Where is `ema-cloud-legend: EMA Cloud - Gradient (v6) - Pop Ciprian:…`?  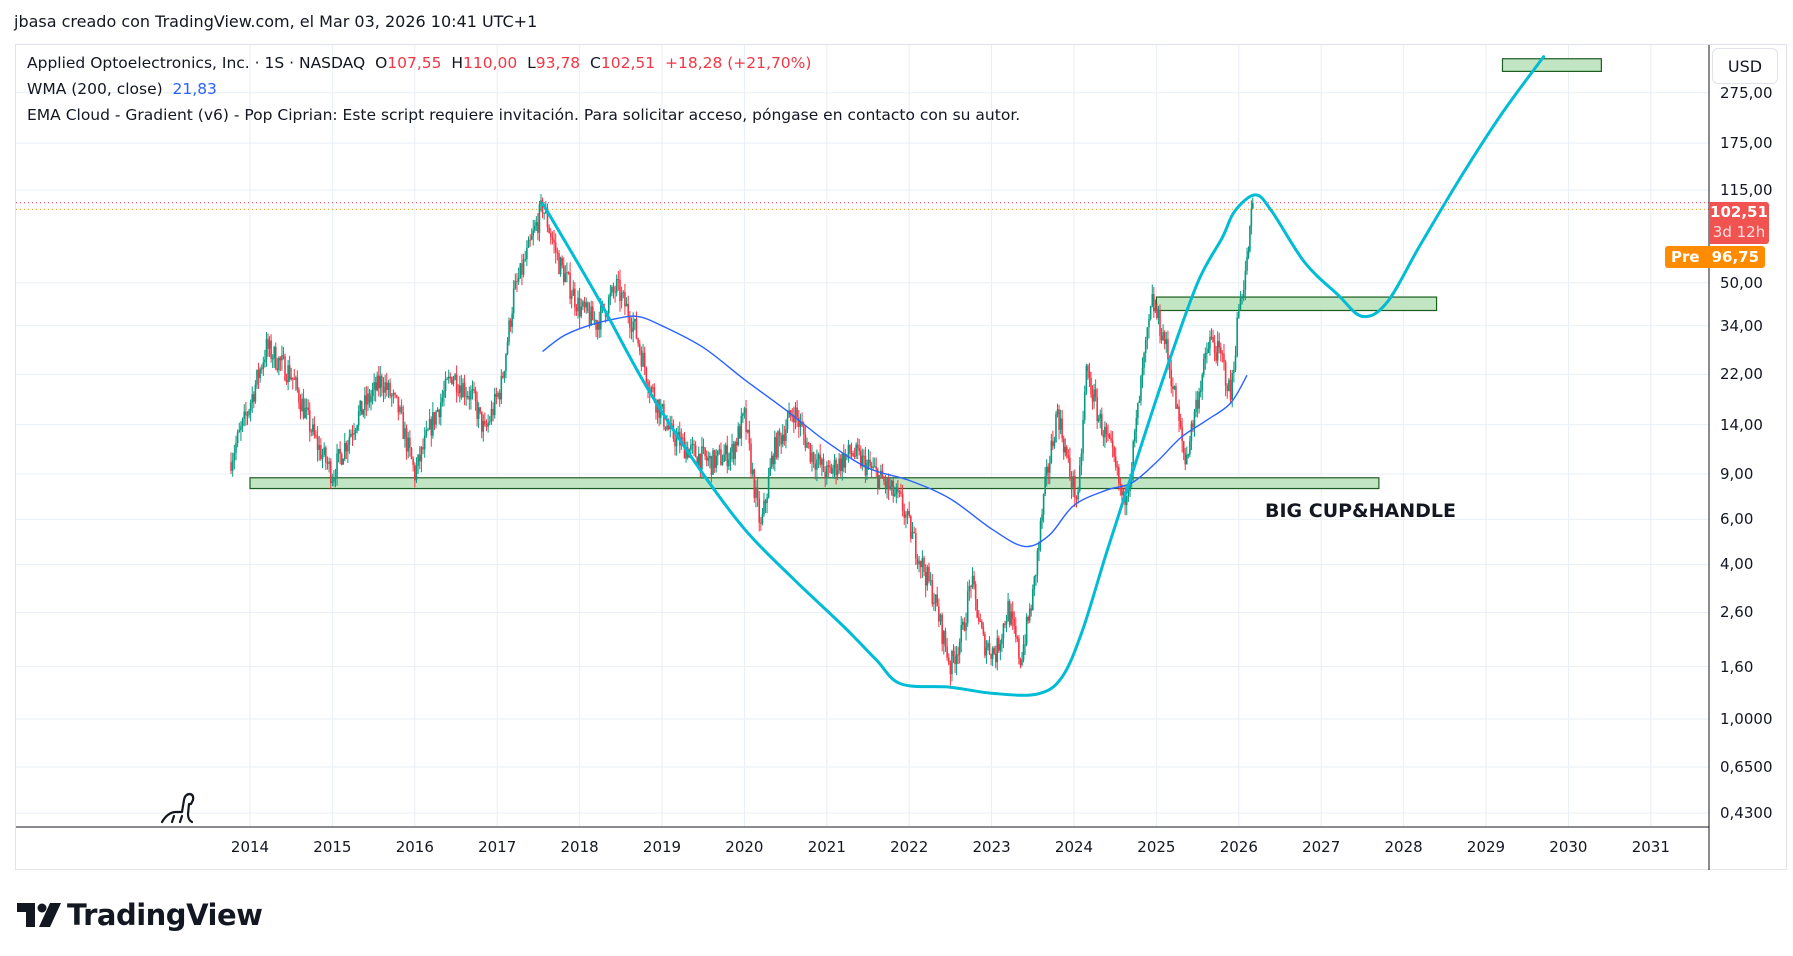
ema-cloud-legend: EMA Cloud - Gradient (v6) - Pop Ciprian:… is located at coordinates (524, 115).